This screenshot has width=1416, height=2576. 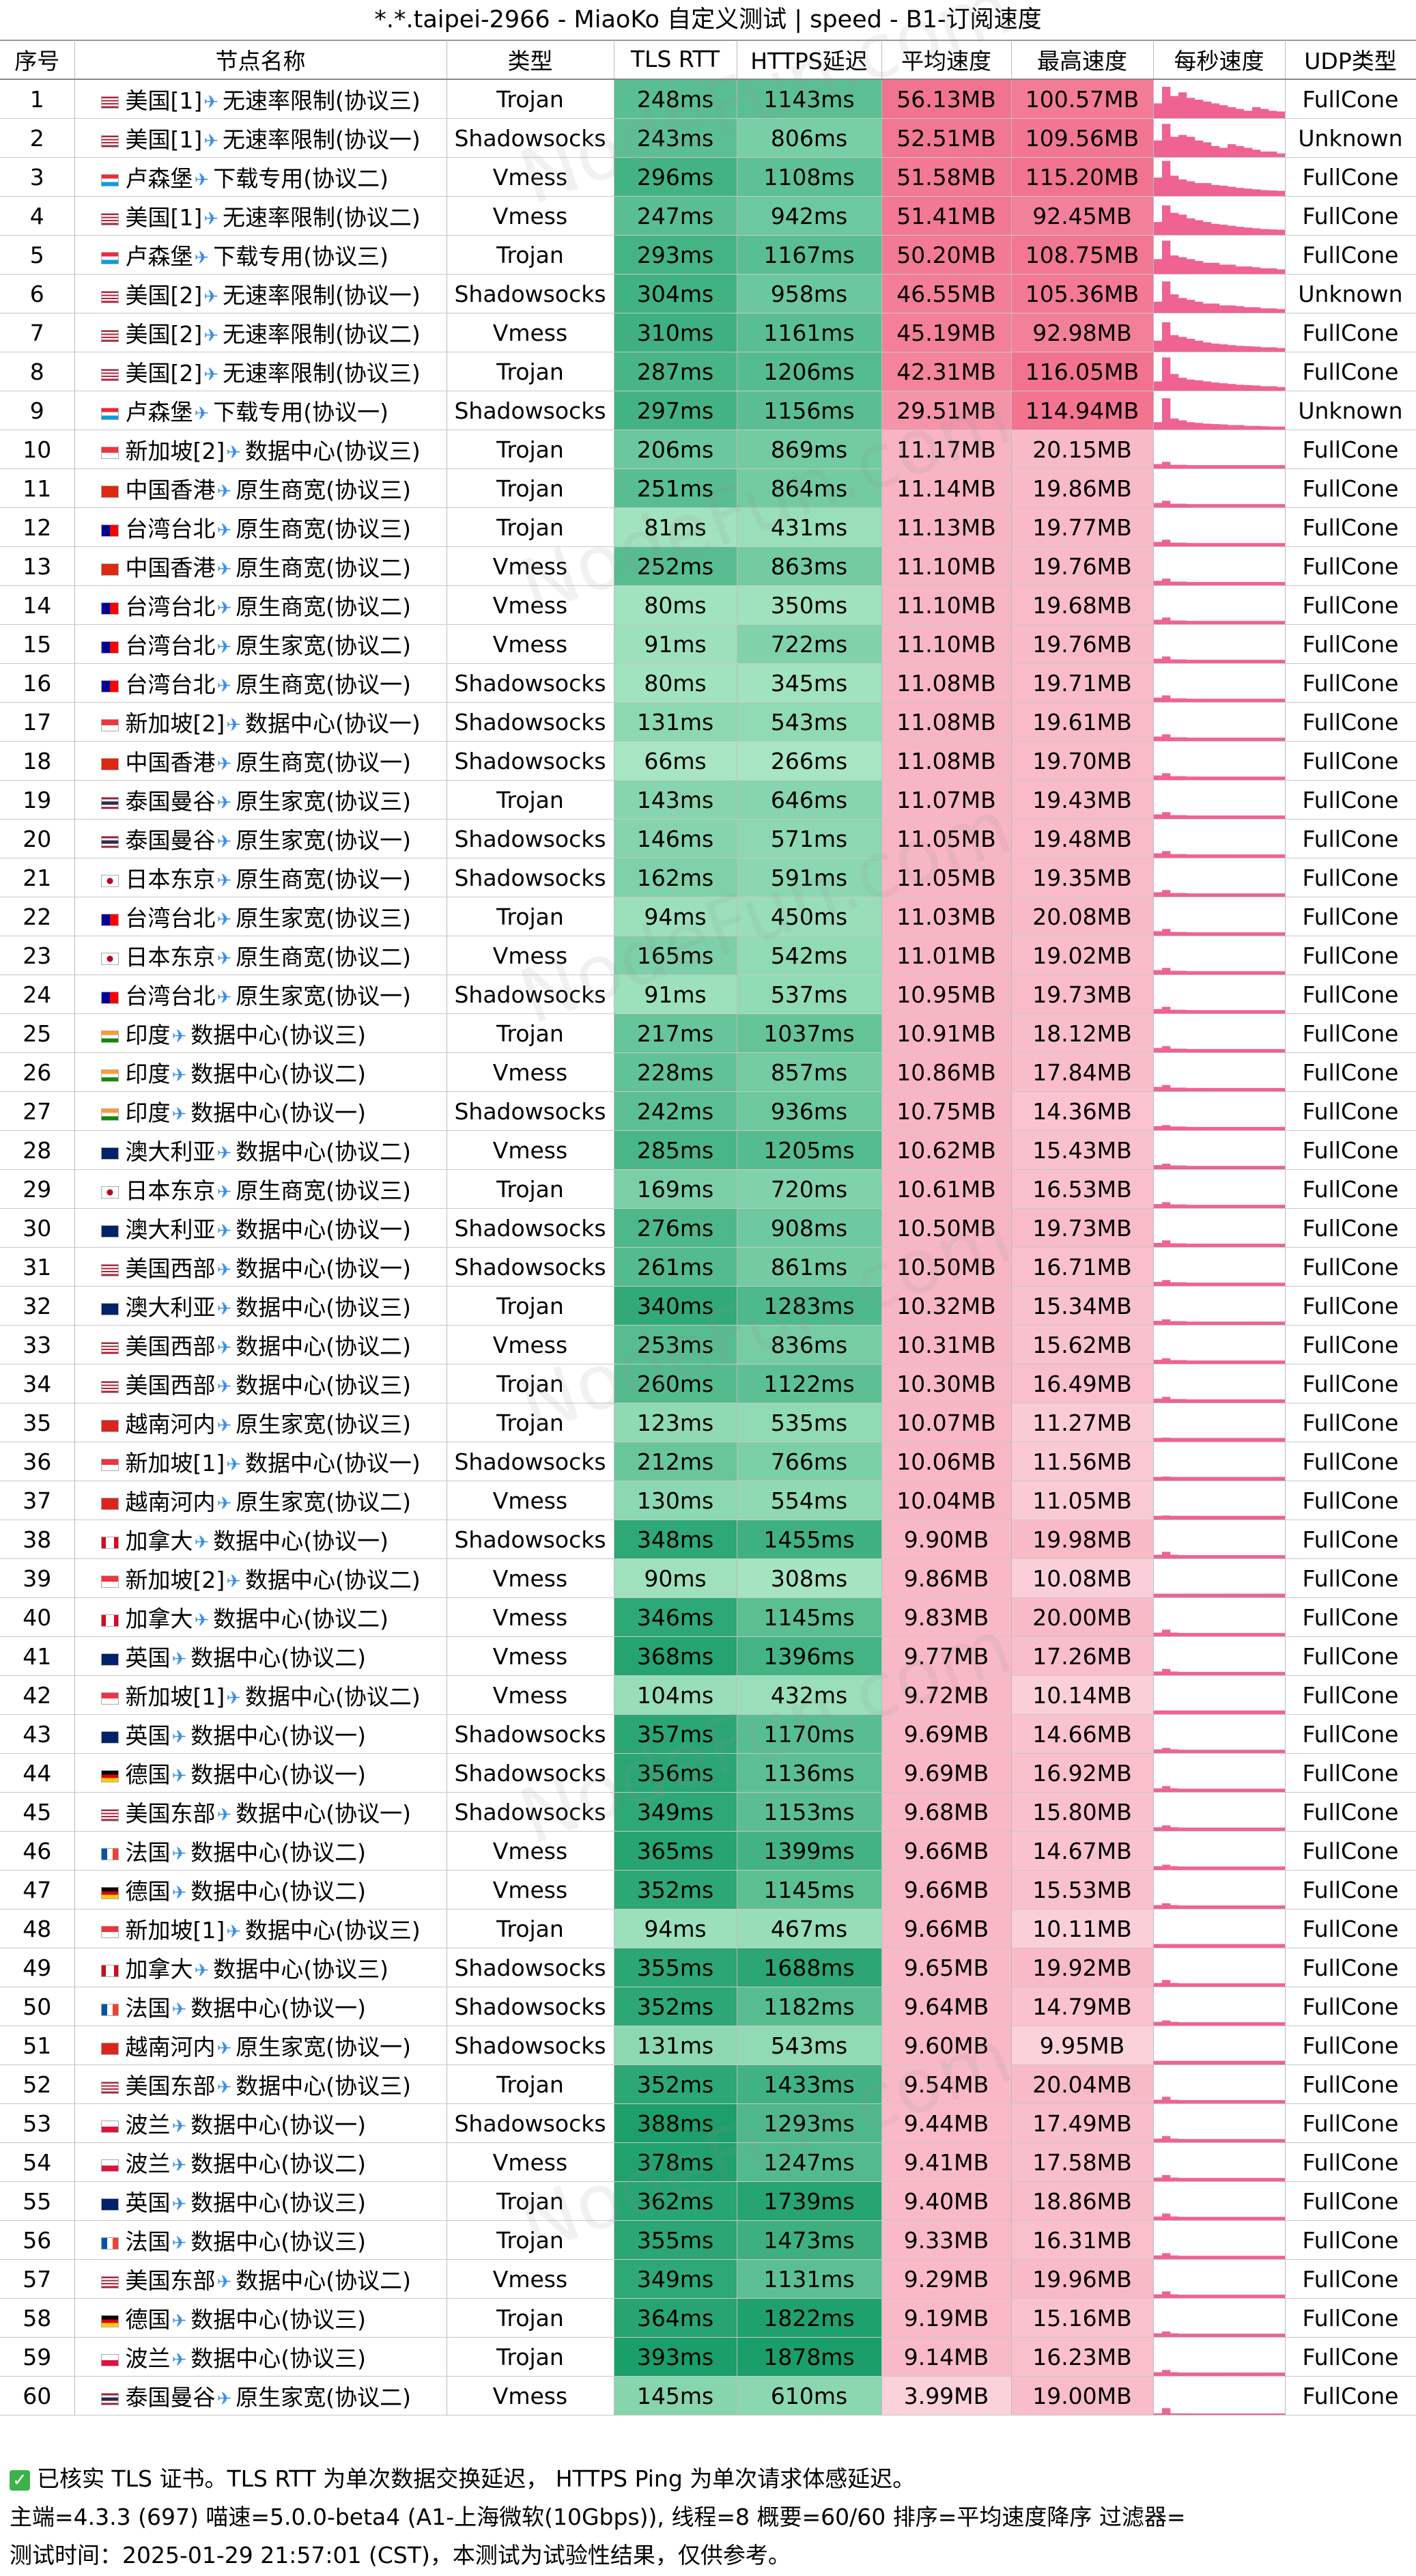 I want to click on avg-speed: 46.55MB, so click(x=946, y=293).